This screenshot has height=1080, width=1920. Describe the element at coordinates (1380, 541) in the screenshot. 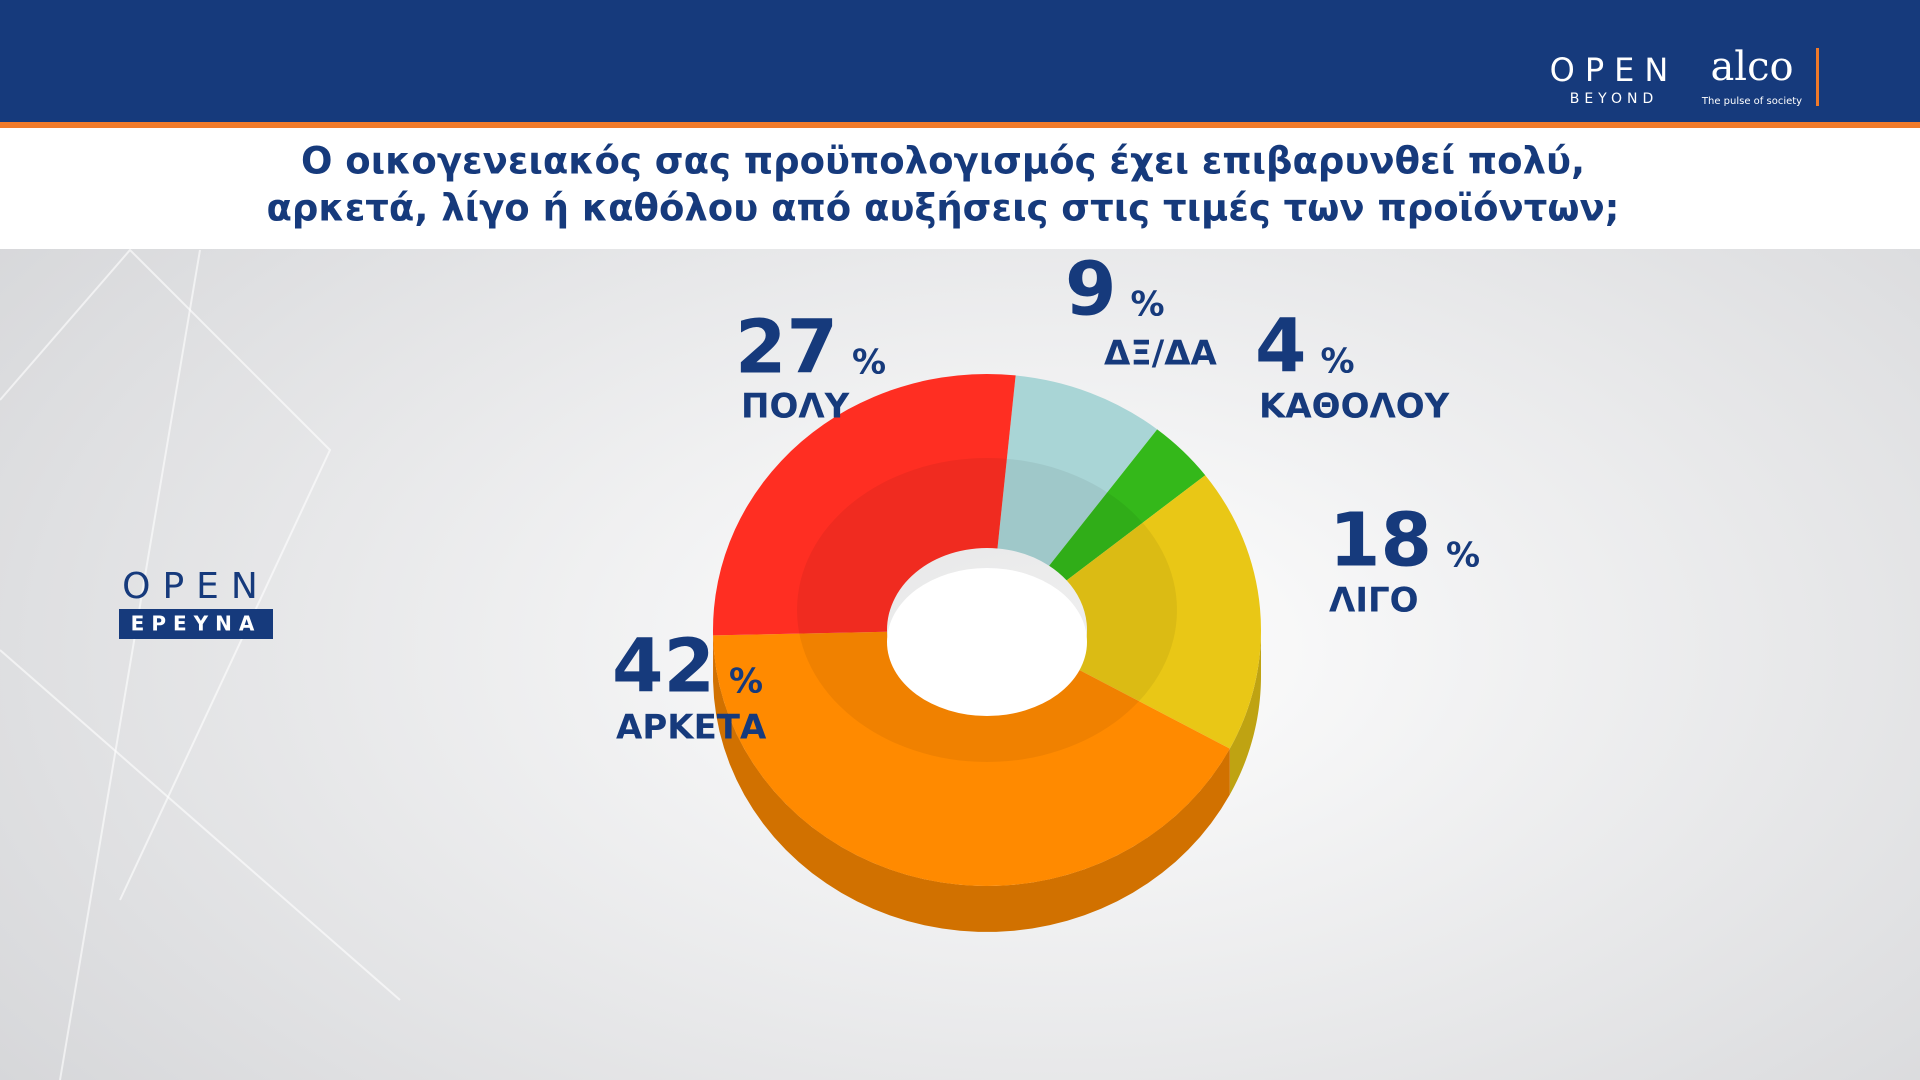

I see `value-label: 18` at that location.